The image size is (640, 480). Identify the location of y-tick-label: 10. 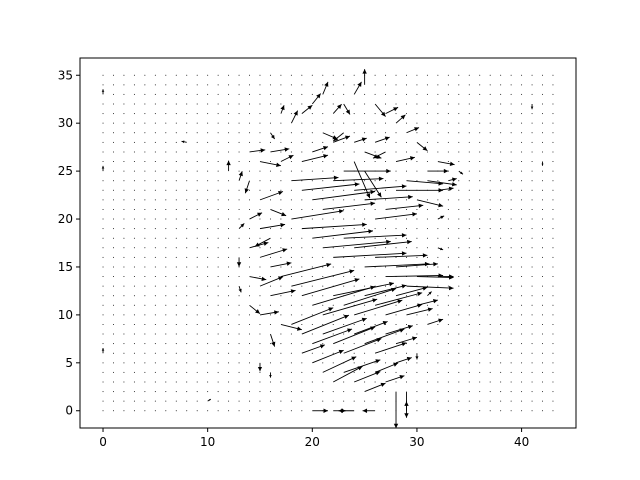
(65, 315).